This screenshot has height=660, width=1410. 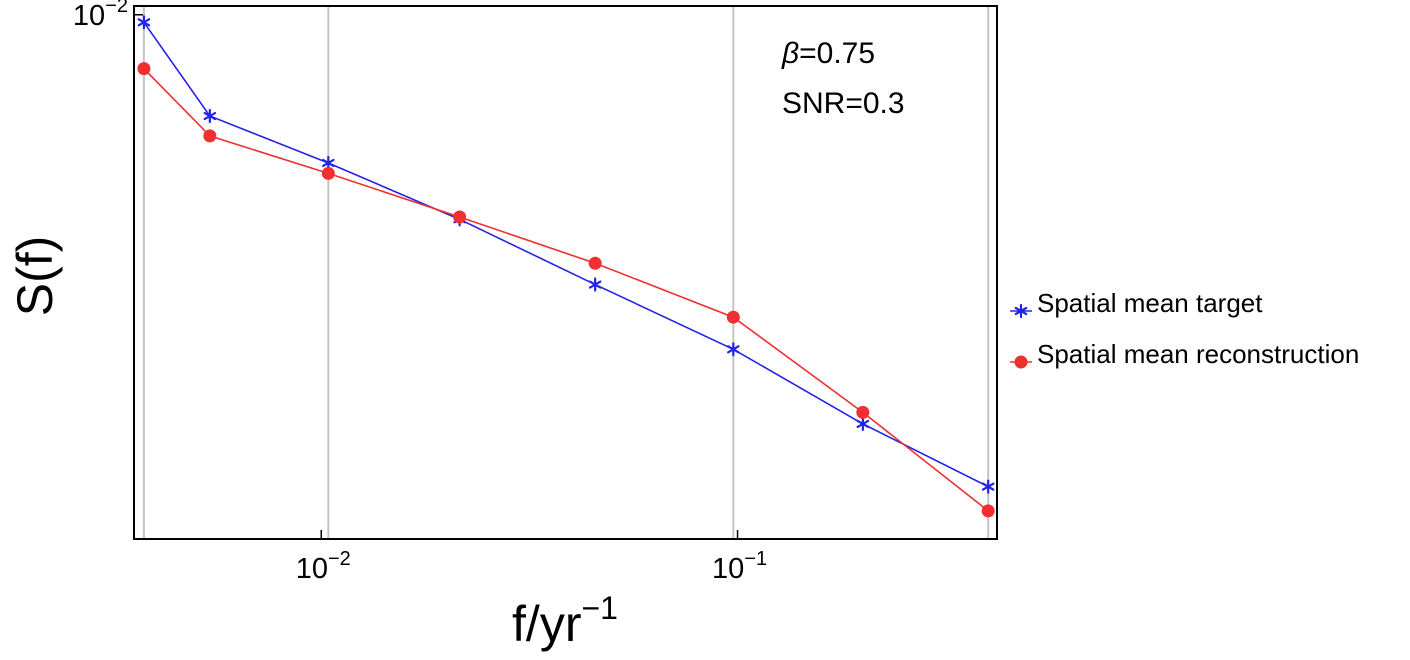 What do you see at coordinates (565, 621) in the screenshot?
I see `x-axis-title: f/yr−1` at bounding box center [565, 621].